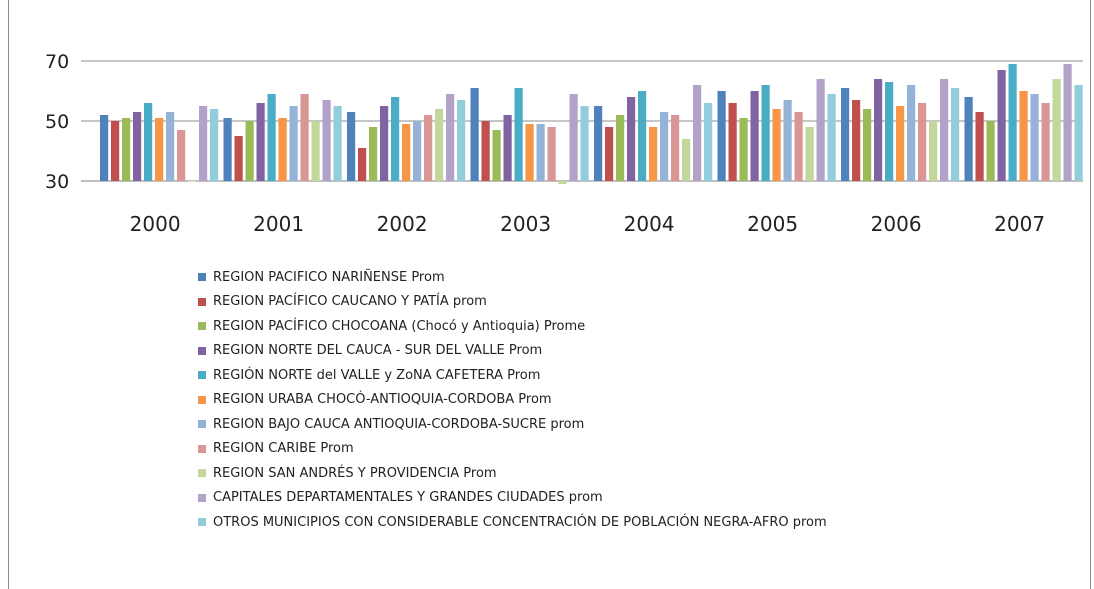 Image resolution: width=1094 pixels, height=589 pixels. I want to click on legend-item: REGION SAN ANDRÉS Y PROVIDENCIA Prom, so click(512, 473).